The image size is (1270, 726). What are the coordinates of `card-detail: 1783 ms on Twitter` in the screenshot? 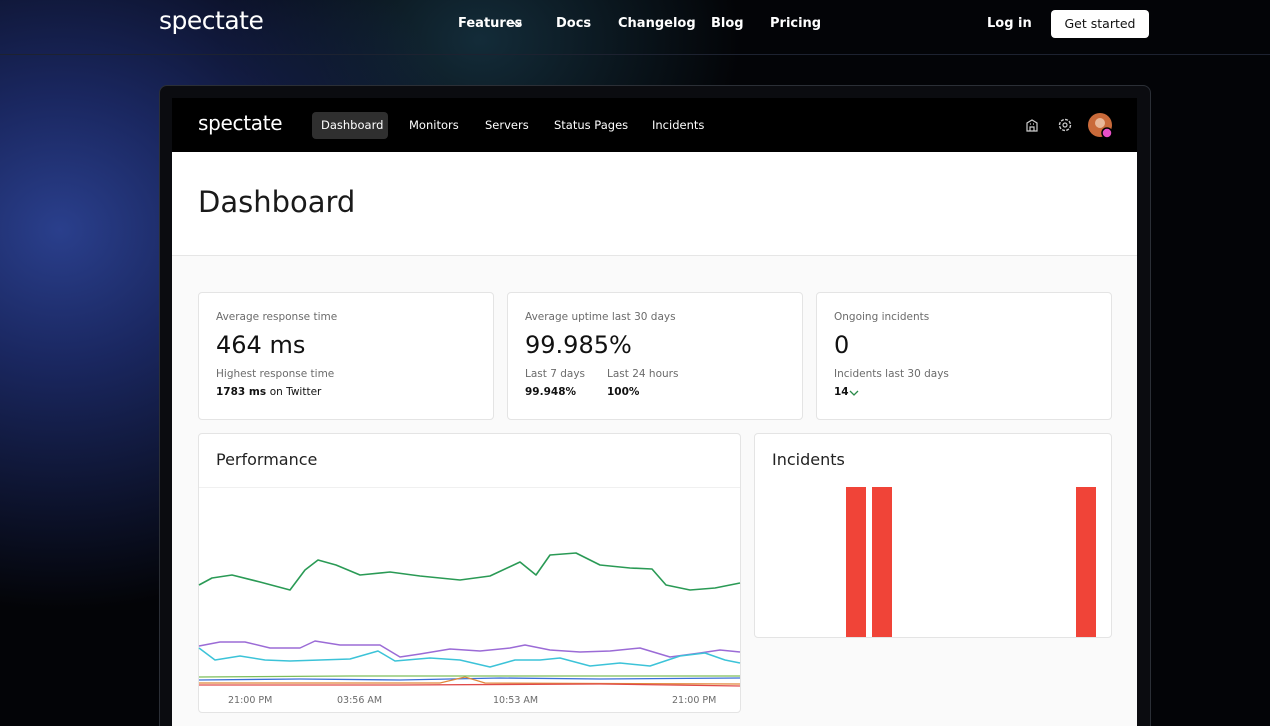 It's located at (268, 392).